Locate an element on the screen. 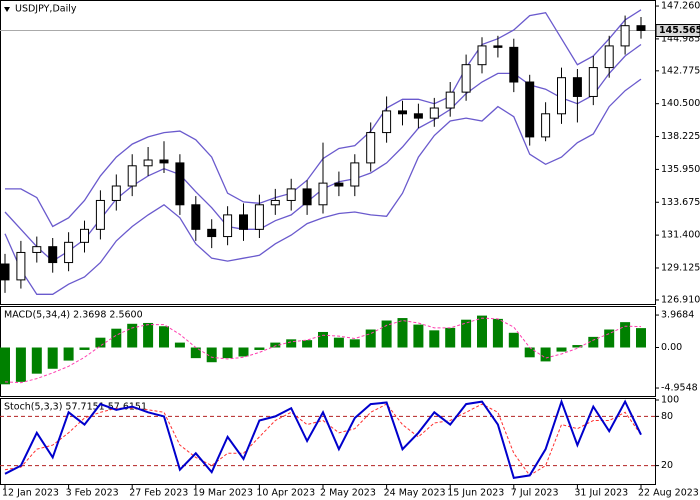  x-tick-label: 31 Jul 2023 is located at coordinates (601, 493).